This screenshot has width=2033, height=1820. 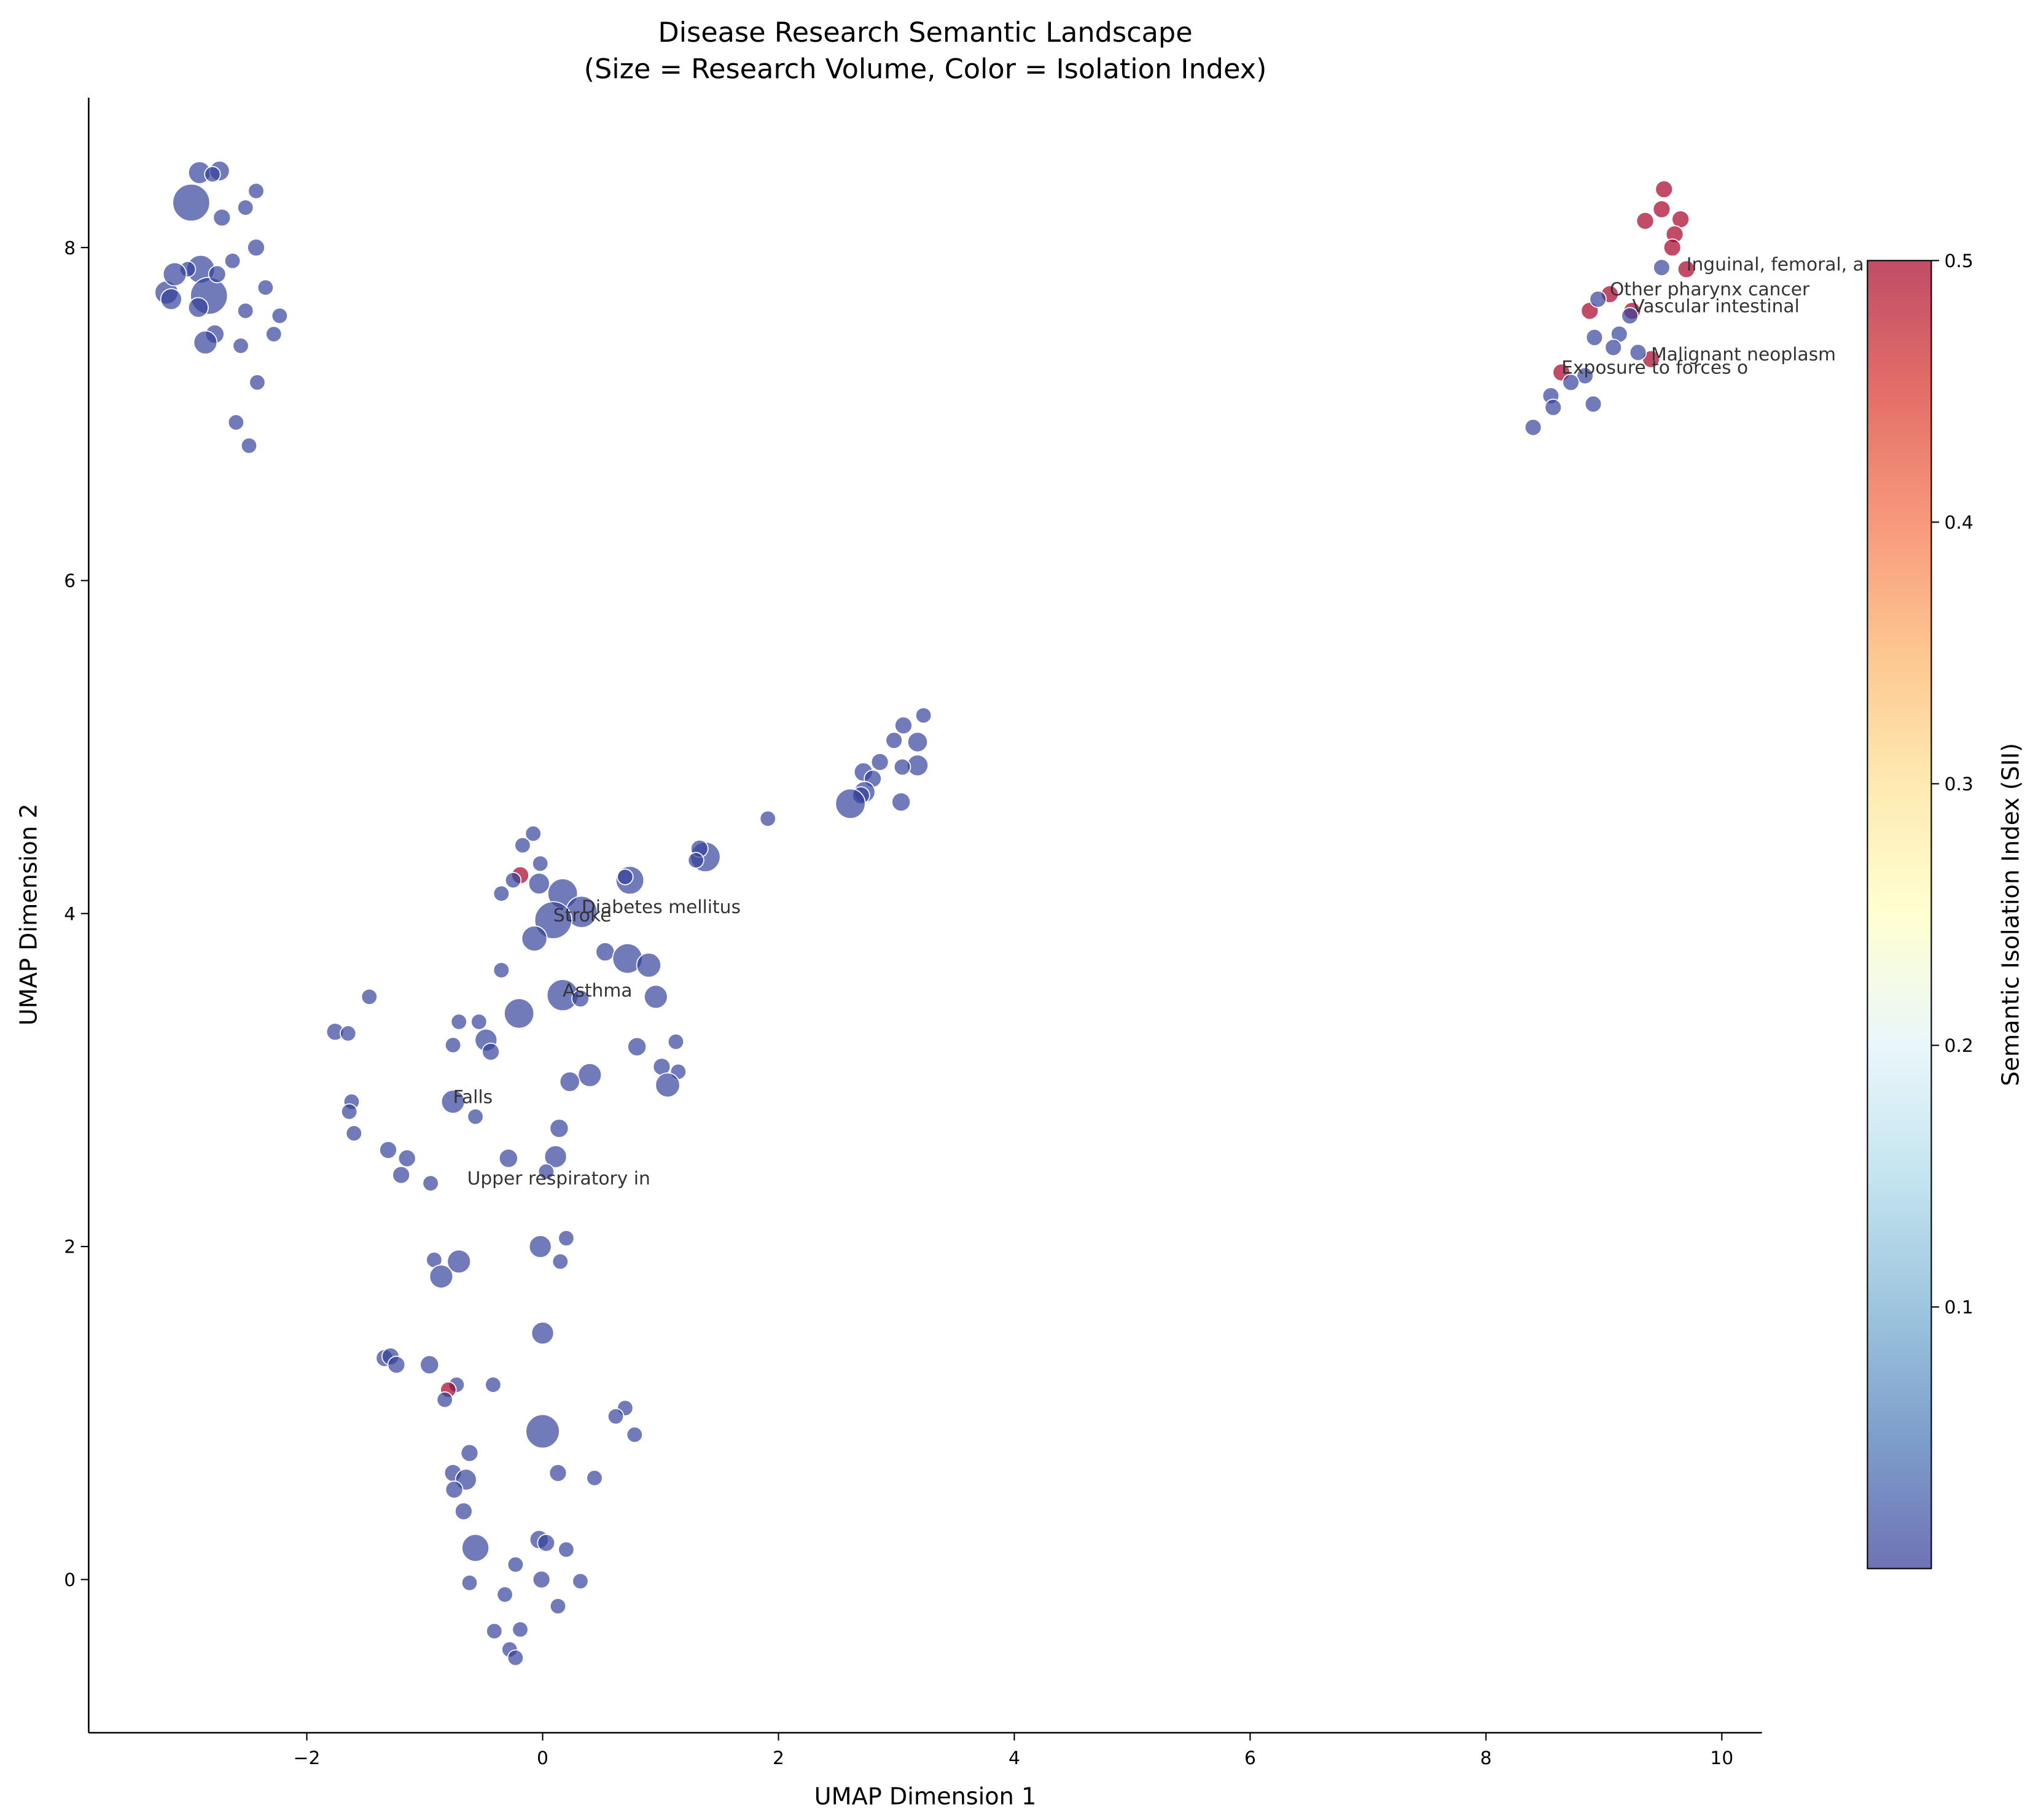 I want to click on colorbar-tick-label: 0.4, so click(x=1959, y=523).